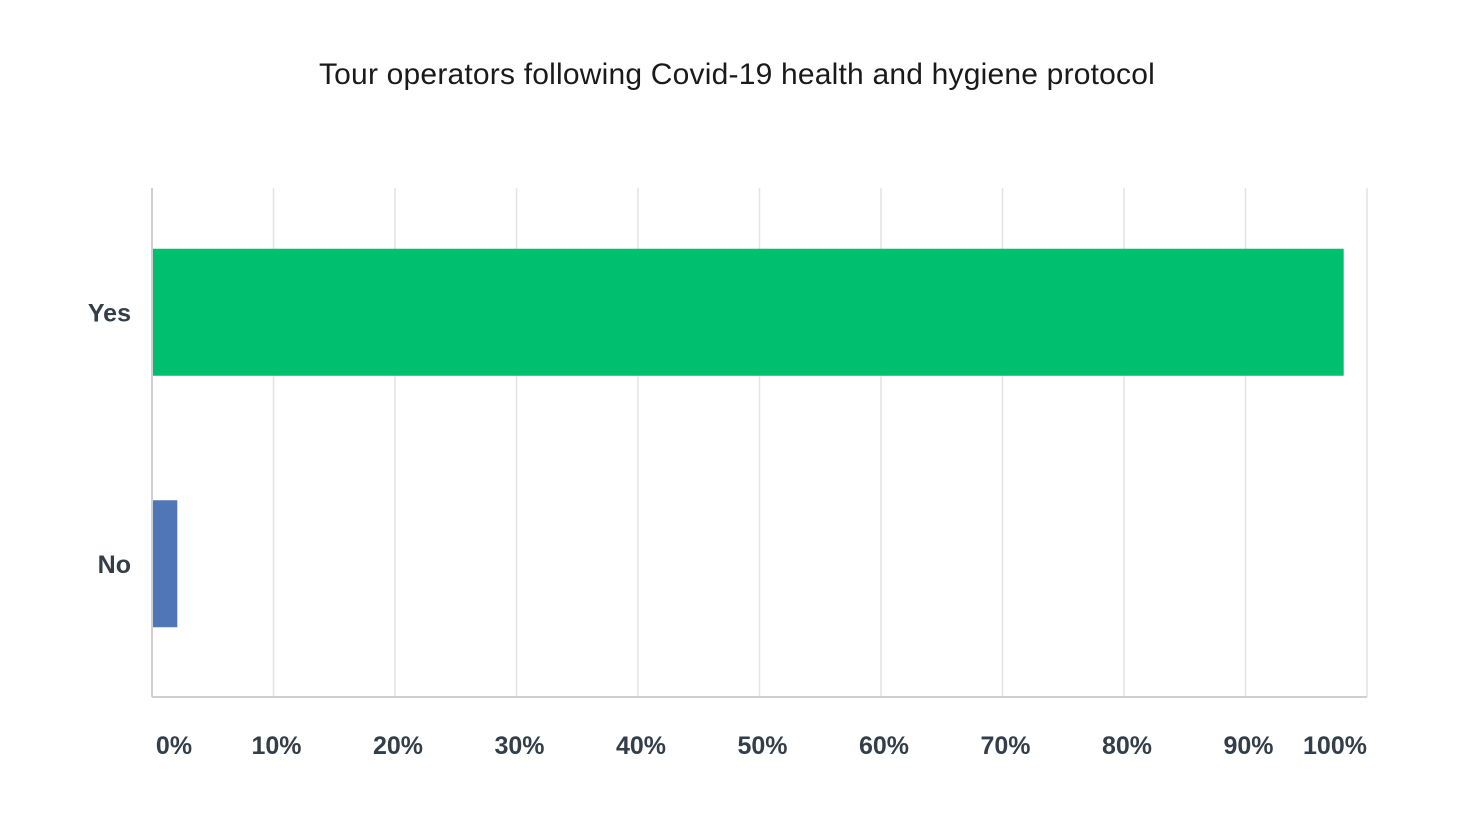 Image resolution: width=1470 pixels, height=823 pixels. Describe the element at coordinates (109, 313) in the screenshot. I see `category-label-yes: Yes` at that location.